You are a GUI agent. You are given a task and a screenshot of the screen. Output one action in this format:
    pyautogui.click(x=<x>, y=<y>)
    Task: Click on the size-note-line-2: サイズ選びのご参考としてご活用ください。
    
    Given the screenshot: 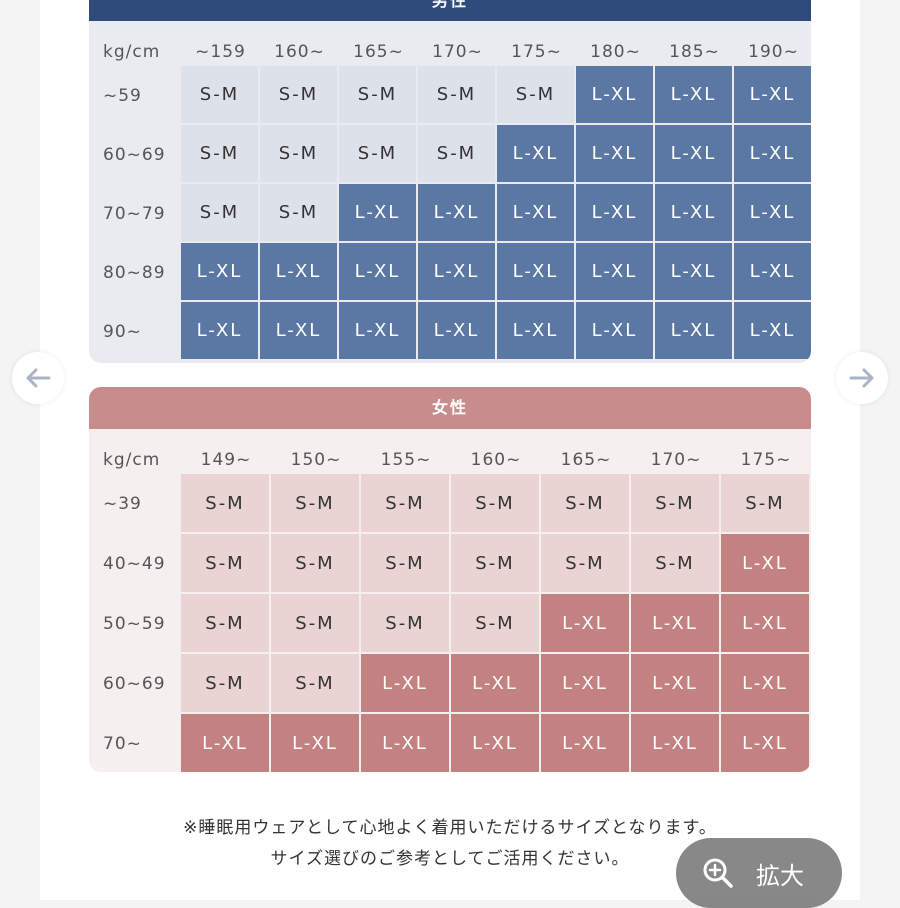 What is the action you would take?
    pyautogui.click(x=450, y=859)
    